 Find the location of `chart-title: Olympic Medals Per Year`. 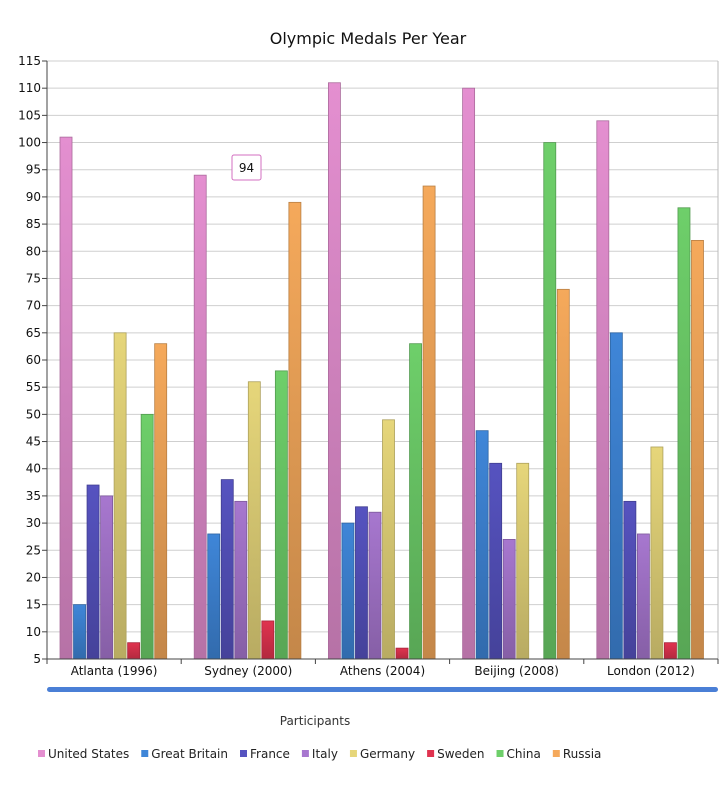

chart-title: Olympic Medals Per Year is located at coordinates (368, 38).